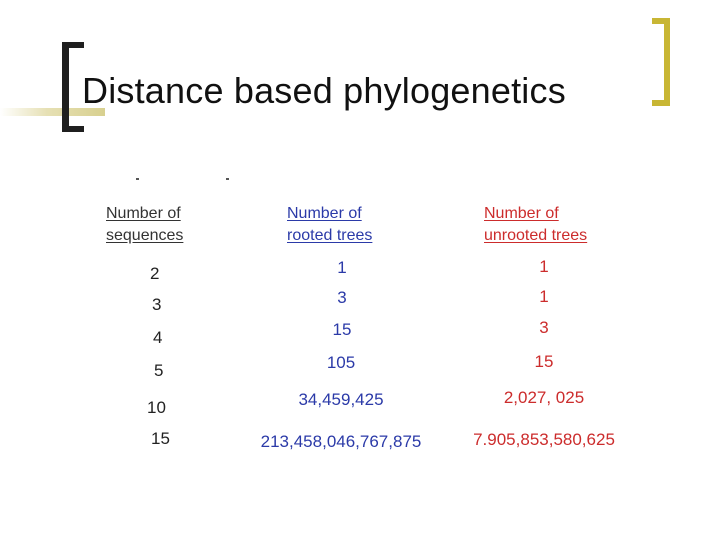 The width and height of the screenshot is (720, 540). What do you see at coordinates (341, 399) in the screenshot?
I see `cell-rooted: 34,459,425` at bounding box center [341, 399].